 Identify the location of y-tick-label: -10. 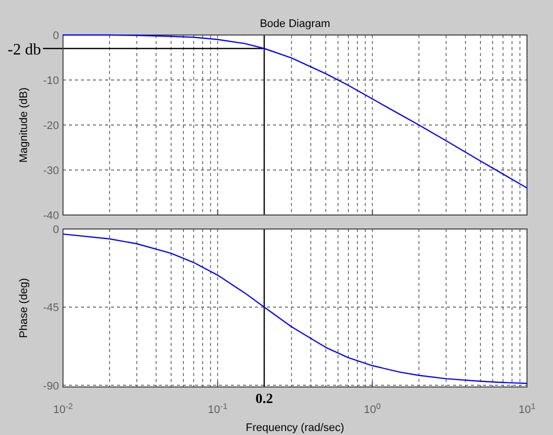
(51, 81).